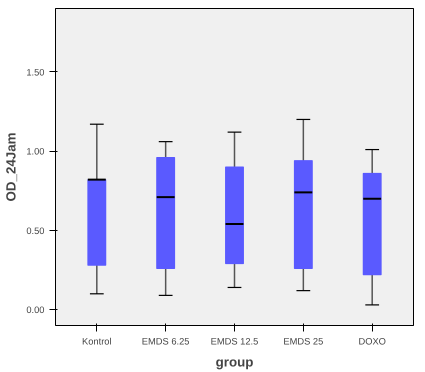 The image size is (425, 372). I want to click on x-tick-label: DOXO, so click(372, 341).